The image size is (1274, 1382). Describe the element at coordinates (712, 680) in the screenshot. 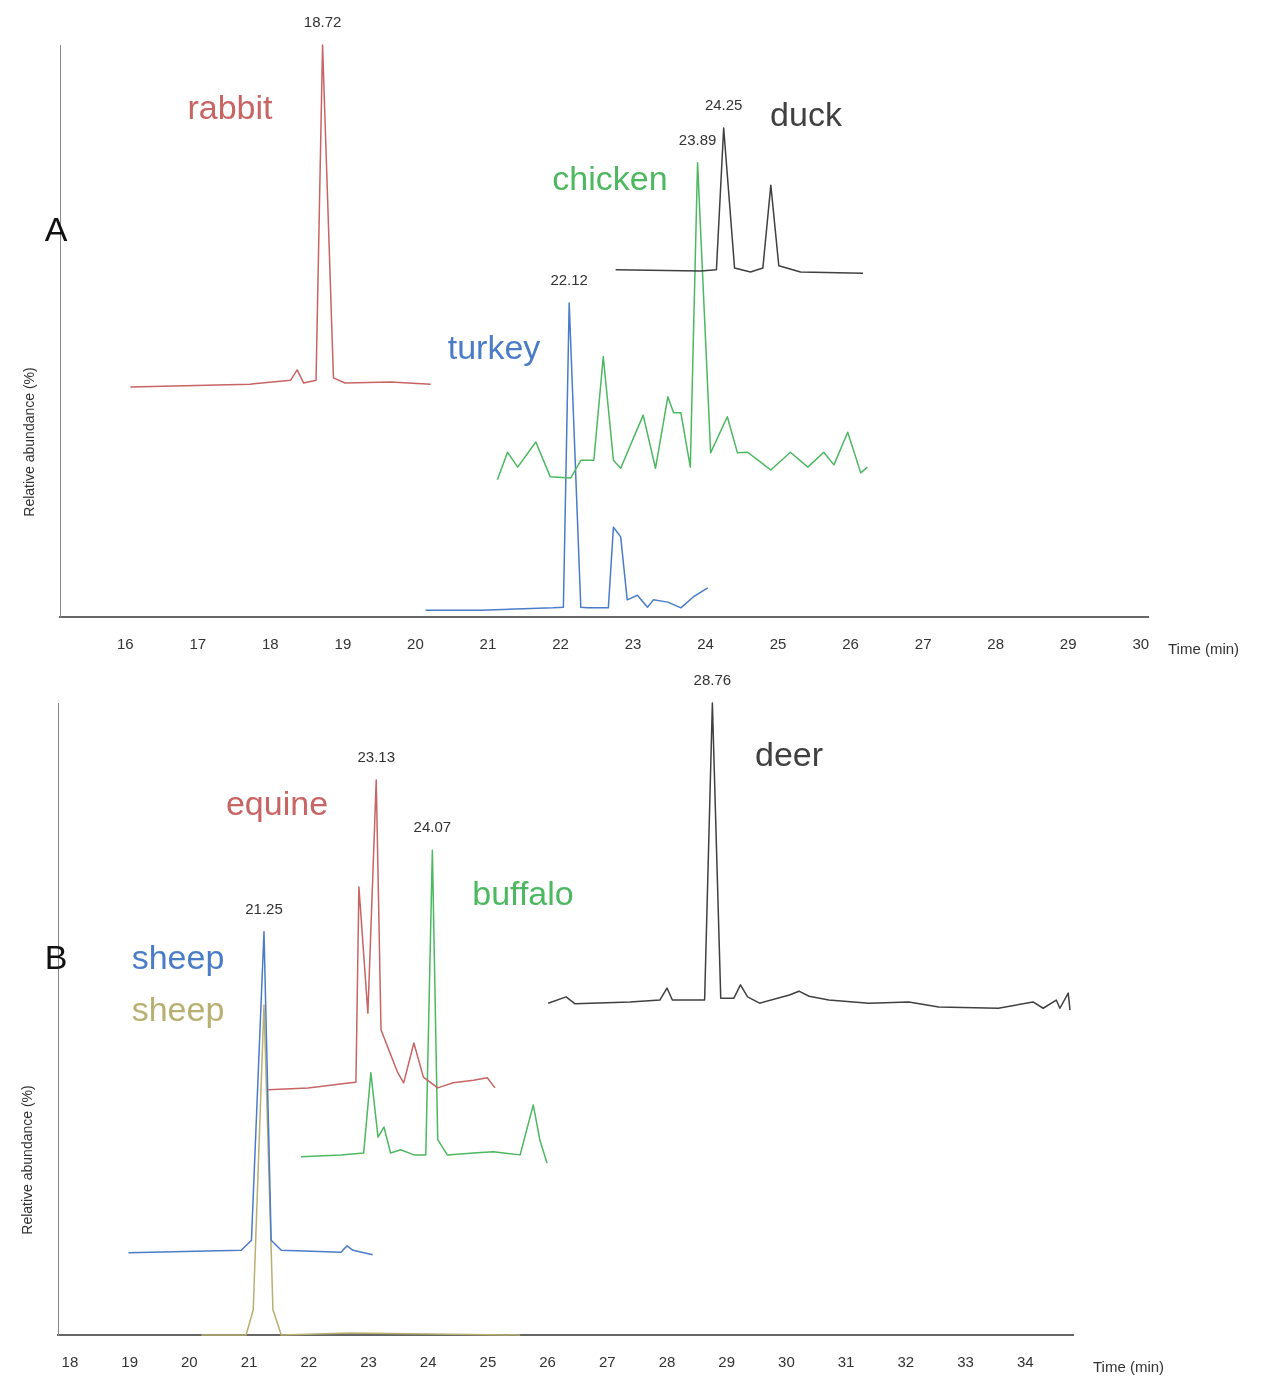

I see `annotation: 28.76` at that location.